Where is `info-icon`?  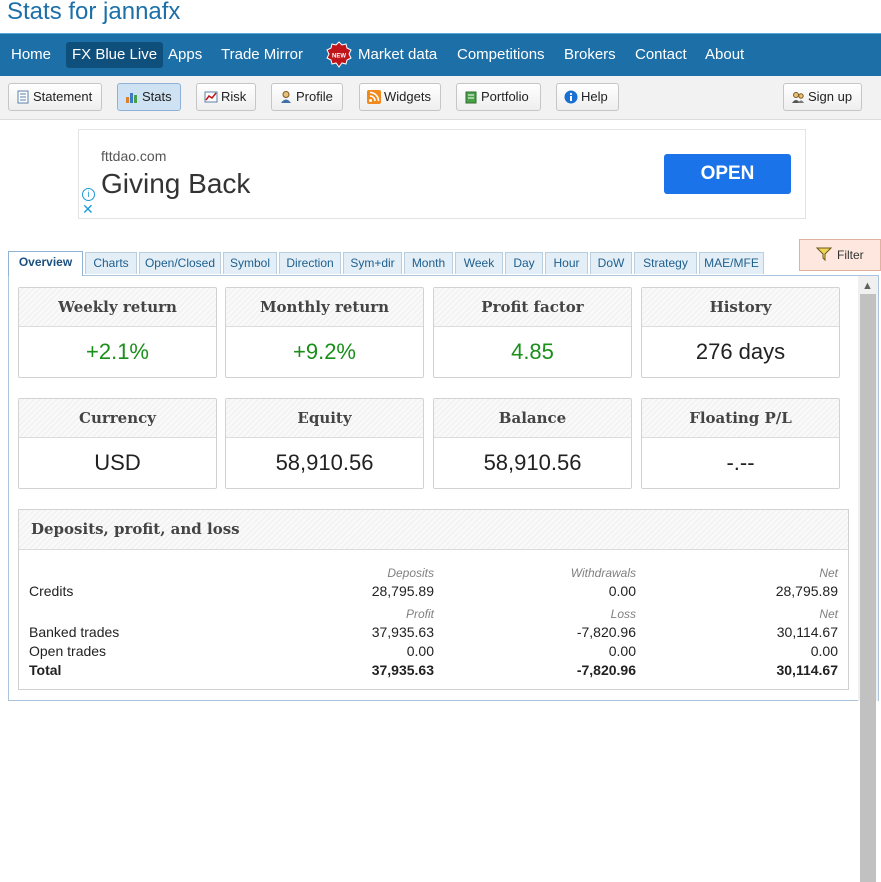 info-icon is located at coordinates (571, 97).